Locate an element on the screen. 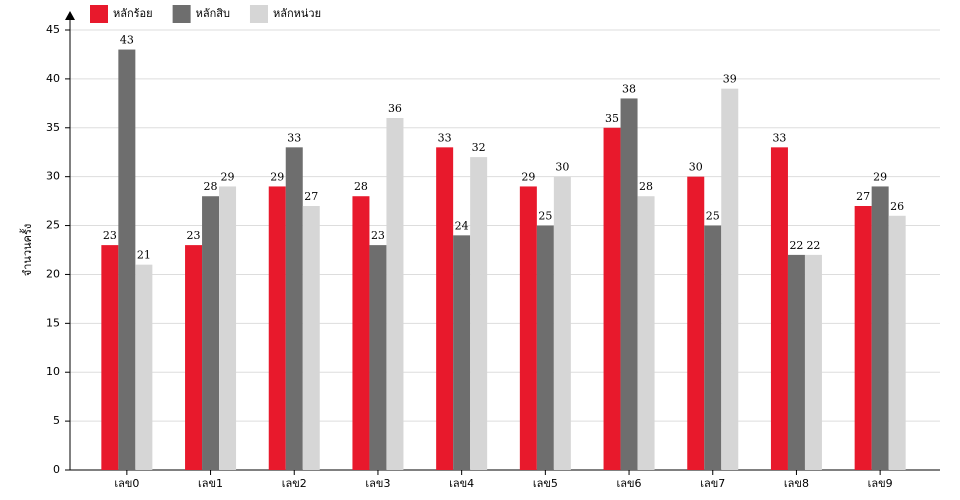 The width and height of the screenshot is (960, 500). value-label: 35 is located at coordinates (612, 118).